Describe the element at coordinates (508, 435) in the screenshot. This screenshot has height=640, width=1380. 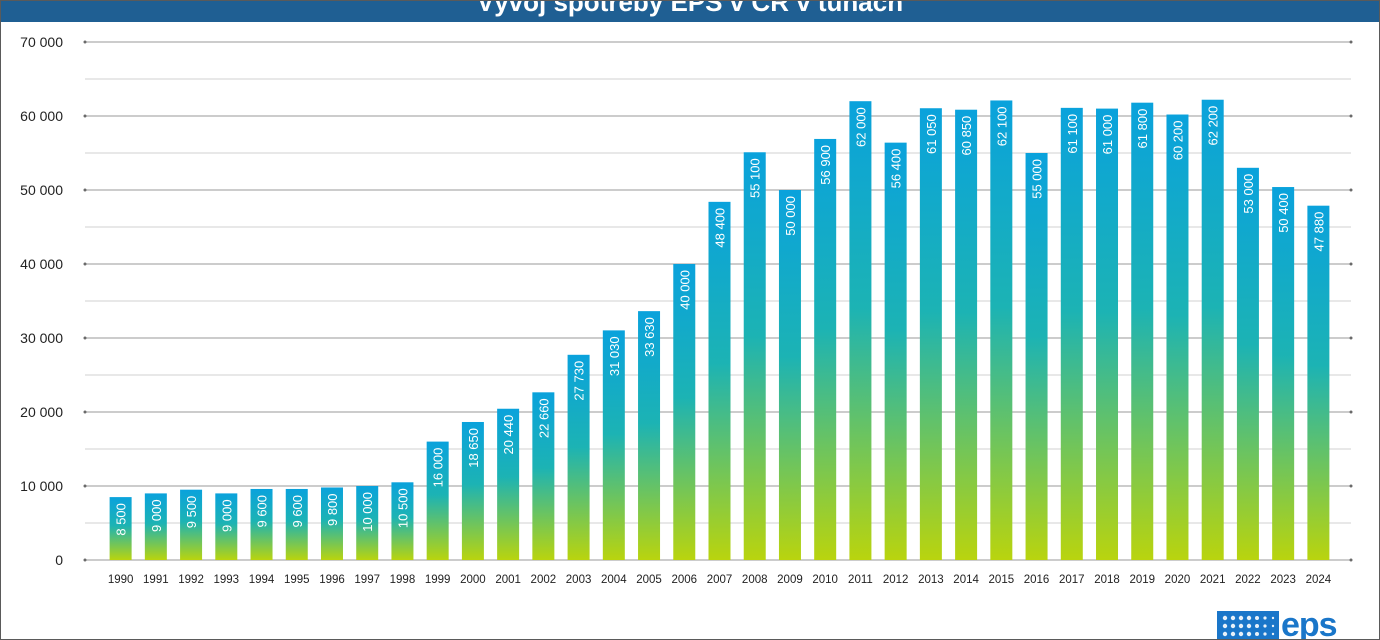
I see `bar-value-label: 20 440` at that location.